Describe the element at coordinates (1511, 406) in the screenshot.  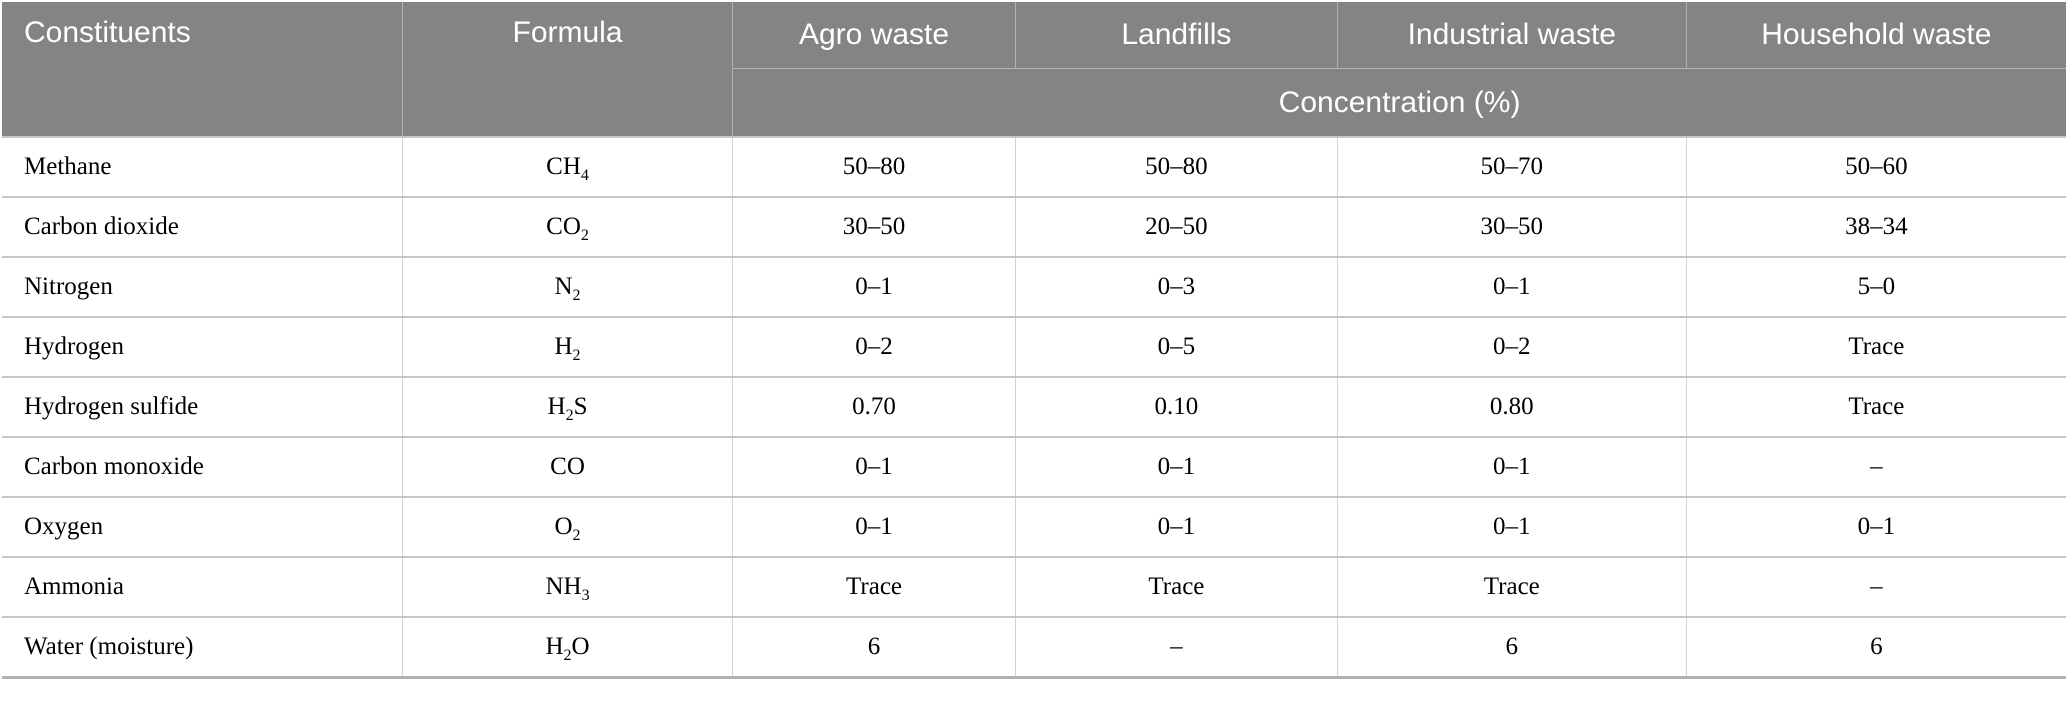
I see `value-cell-industrial: 0.80` at that location.